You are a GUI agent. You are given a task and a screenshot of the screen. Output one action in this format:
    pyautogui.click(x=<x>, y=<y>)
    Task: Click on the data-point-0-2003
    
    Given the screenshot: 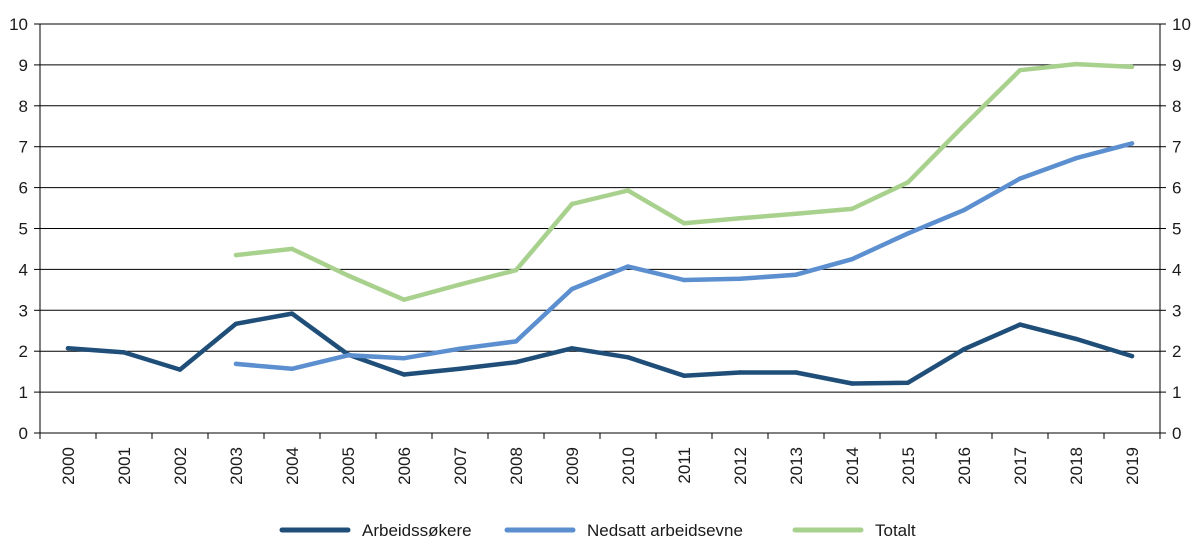 What is the action you would take?
    pyautogui.click(x=236, y=323)
    